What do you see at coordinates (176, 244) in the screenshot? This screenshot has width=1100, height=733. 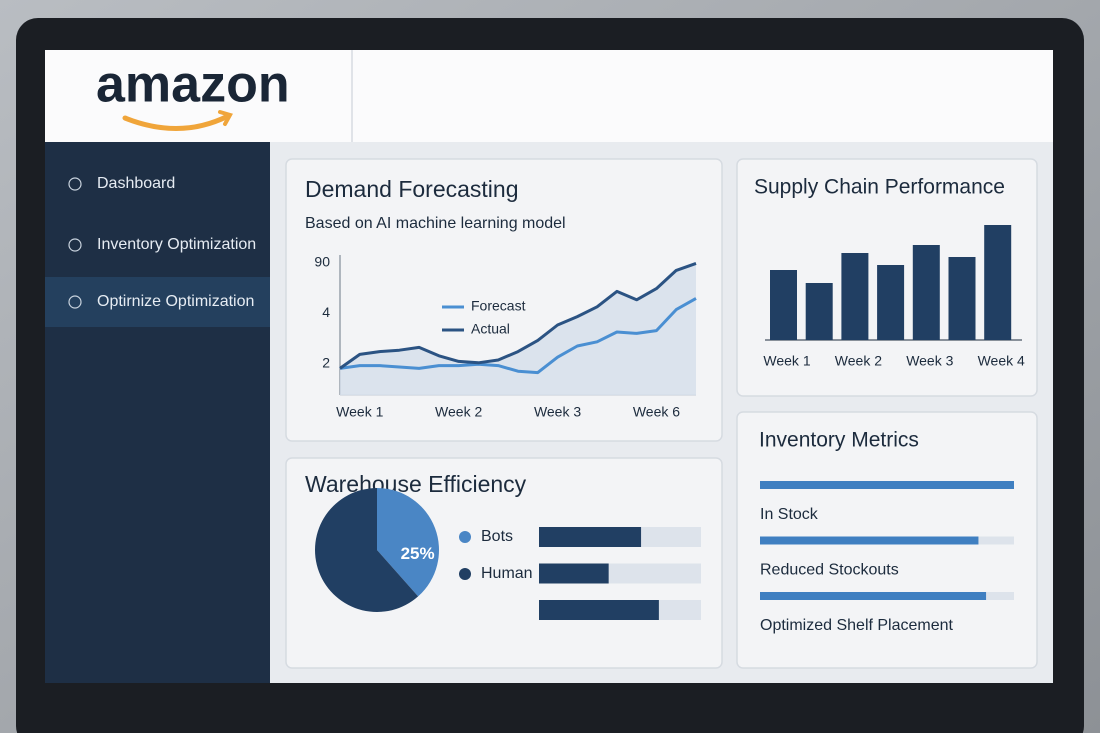 I see `menu-item: Inventory Optimization` at bounding box center [176, 244].